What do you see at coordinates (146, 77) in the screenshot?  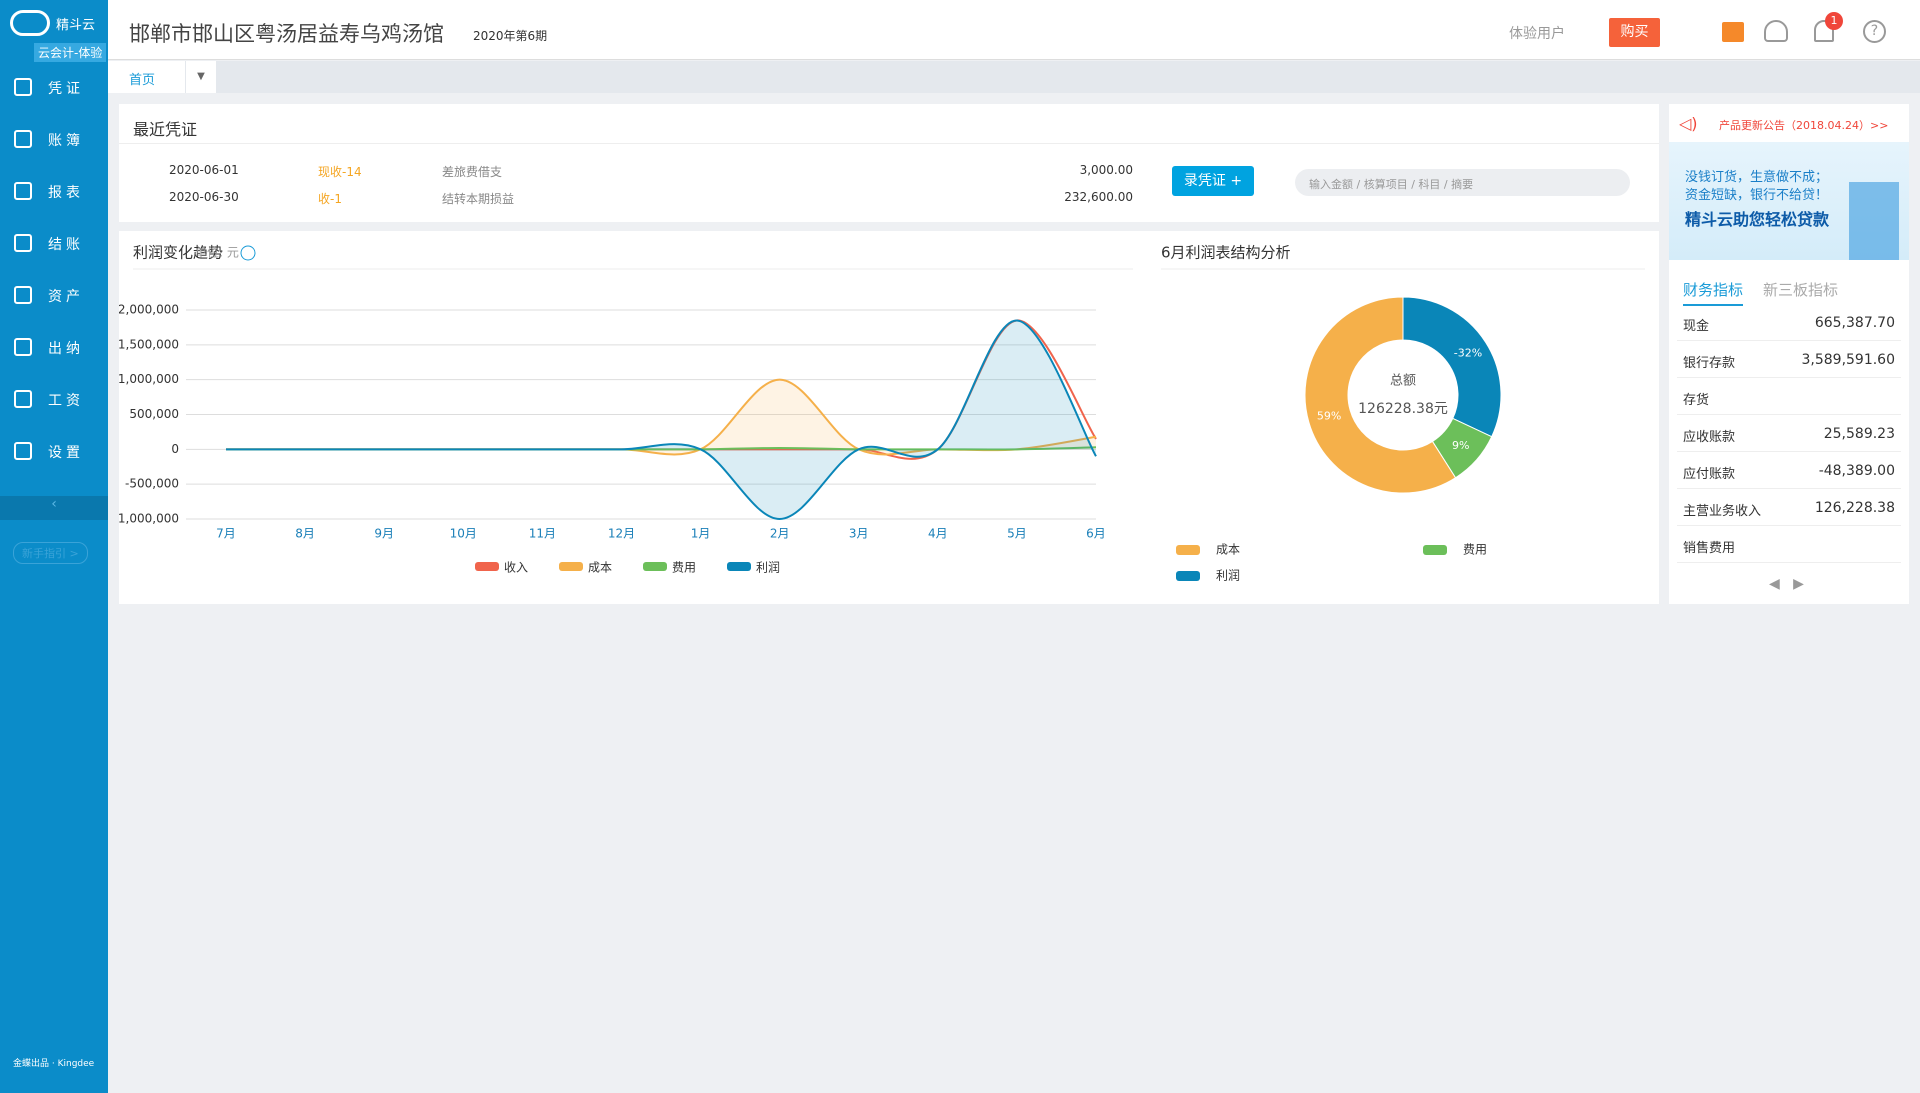 I see `tab: 首页` at bounding box center [146, 77].